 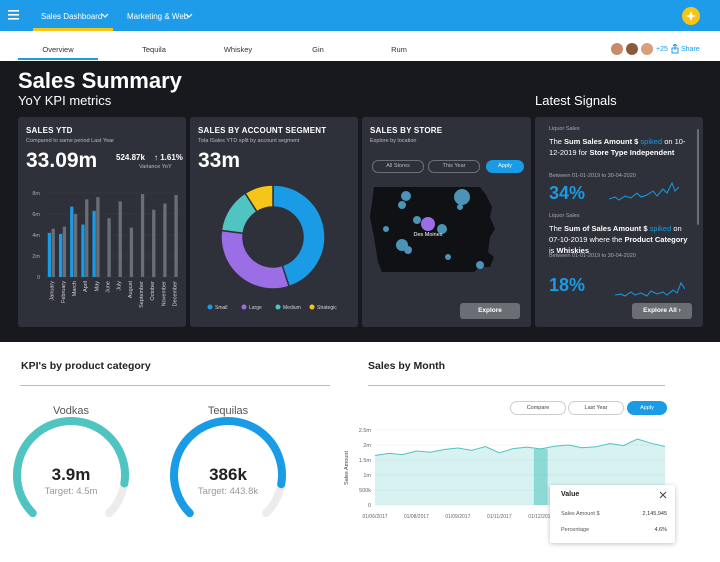 I want to click on y-tick-label: 1m, so click(x=367, y=476).